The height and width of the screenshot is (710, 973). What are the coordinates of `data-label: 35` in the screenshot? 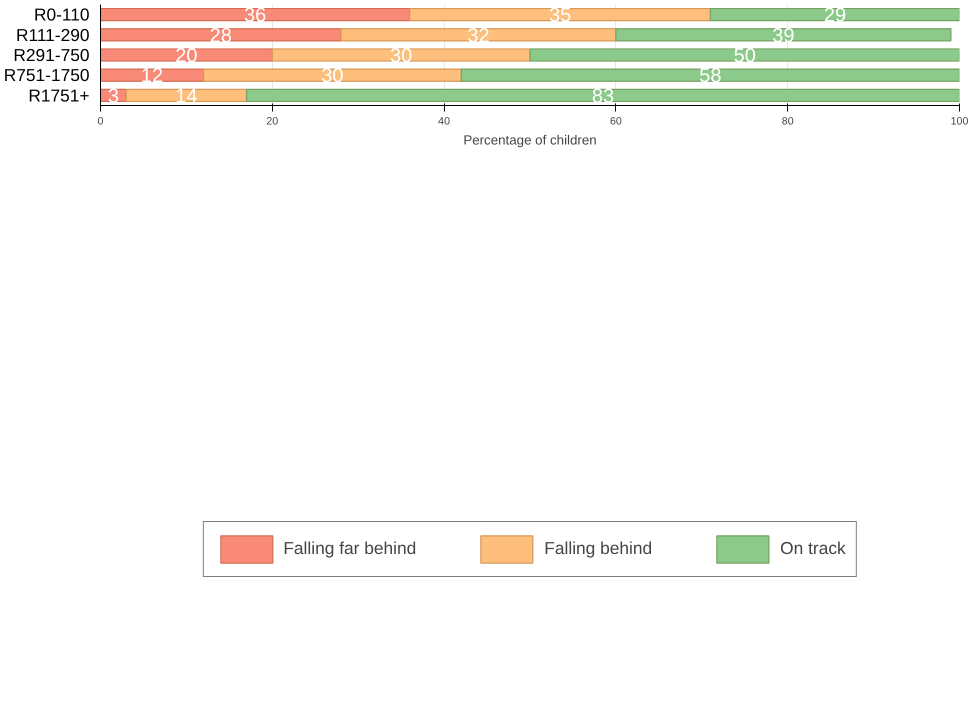 It's located at (560, 15).